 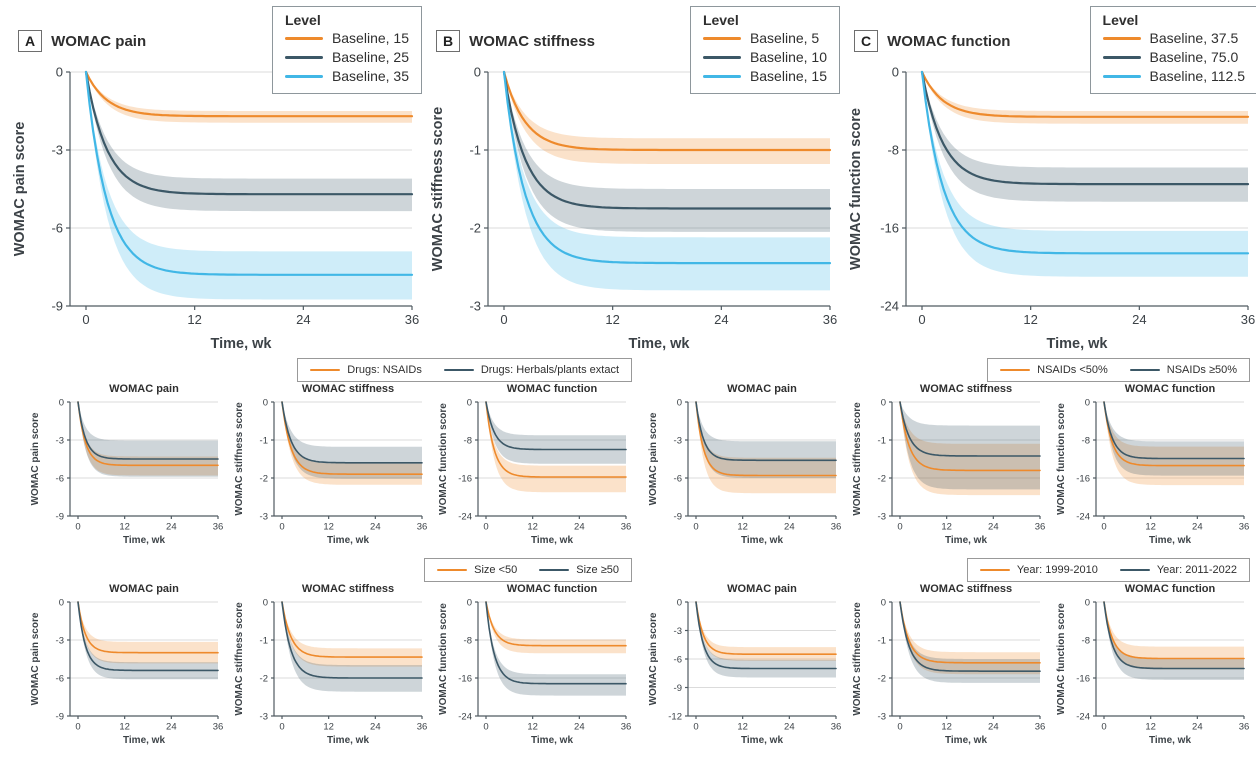 I want to click on legend-label: Baseline, 35, so click(x=370, y=76).